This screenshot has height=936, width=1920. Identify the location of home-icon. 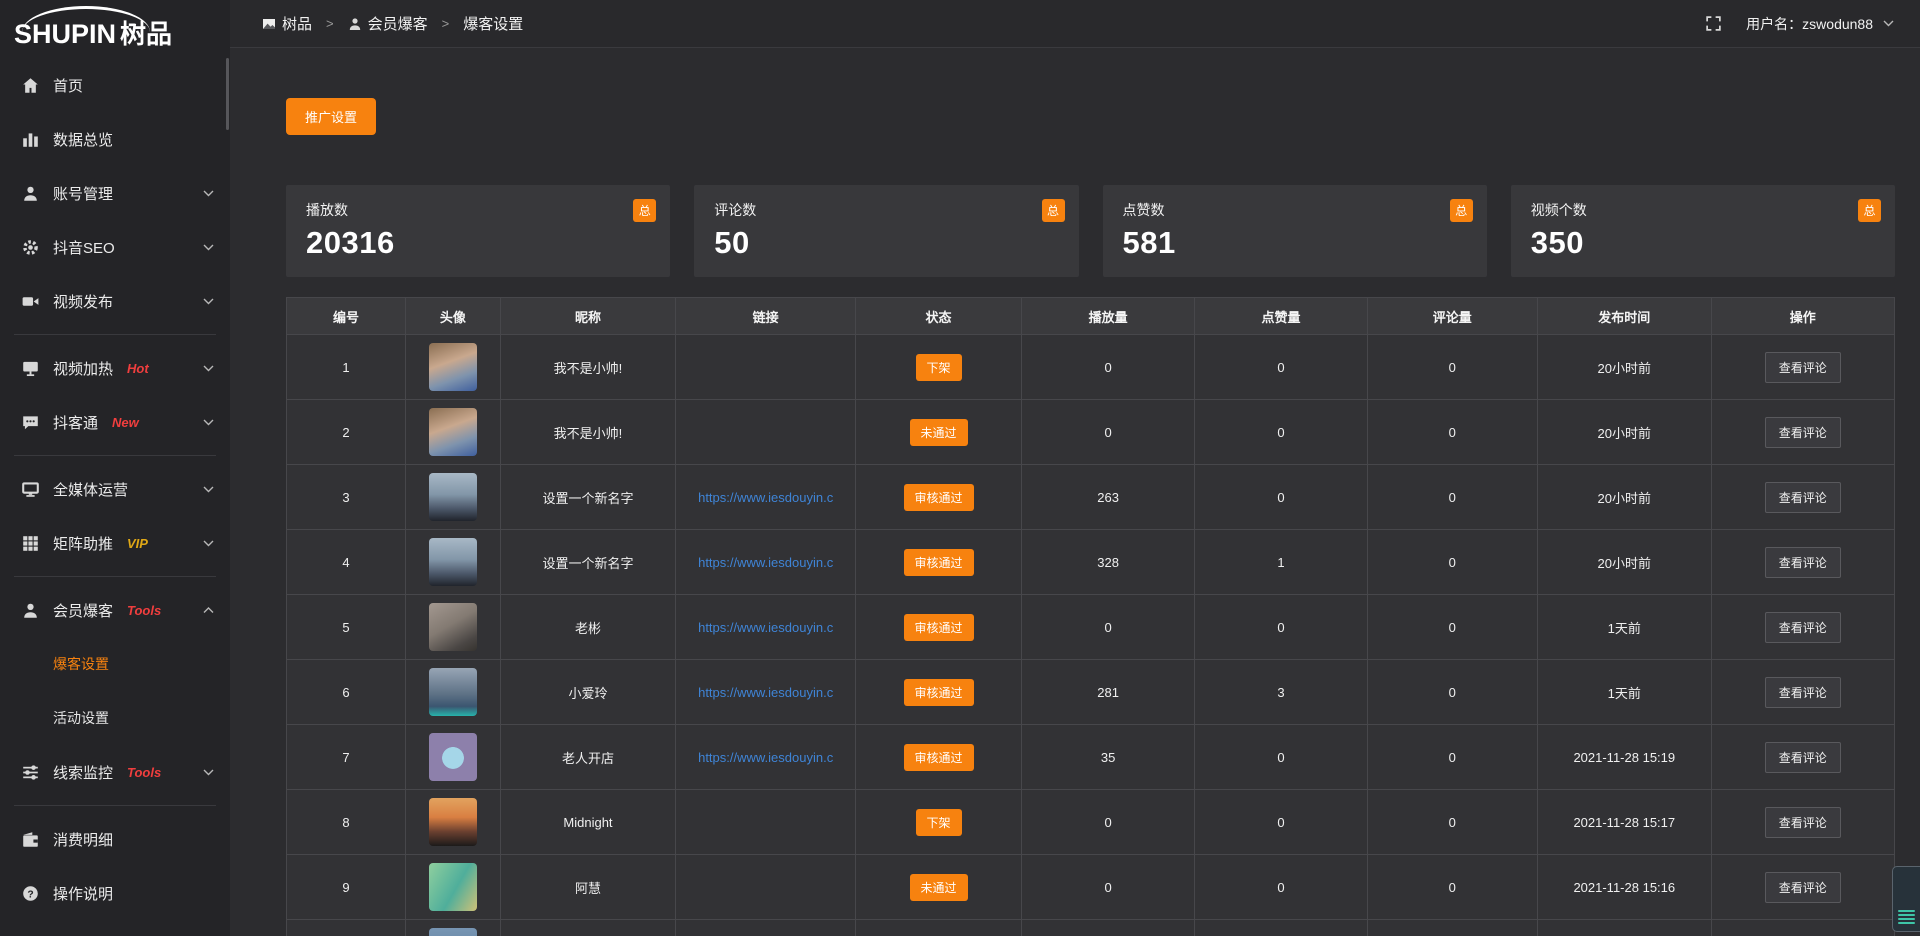
(30, 85).